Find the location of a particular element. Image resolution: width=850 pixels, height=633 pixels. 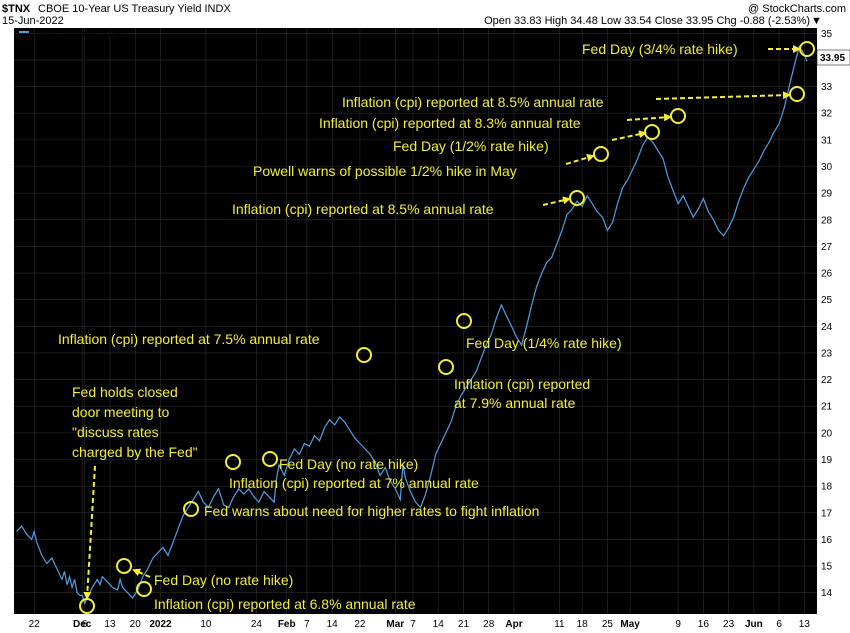

y-tick-label: 30 is located at coordinates (827, 167).